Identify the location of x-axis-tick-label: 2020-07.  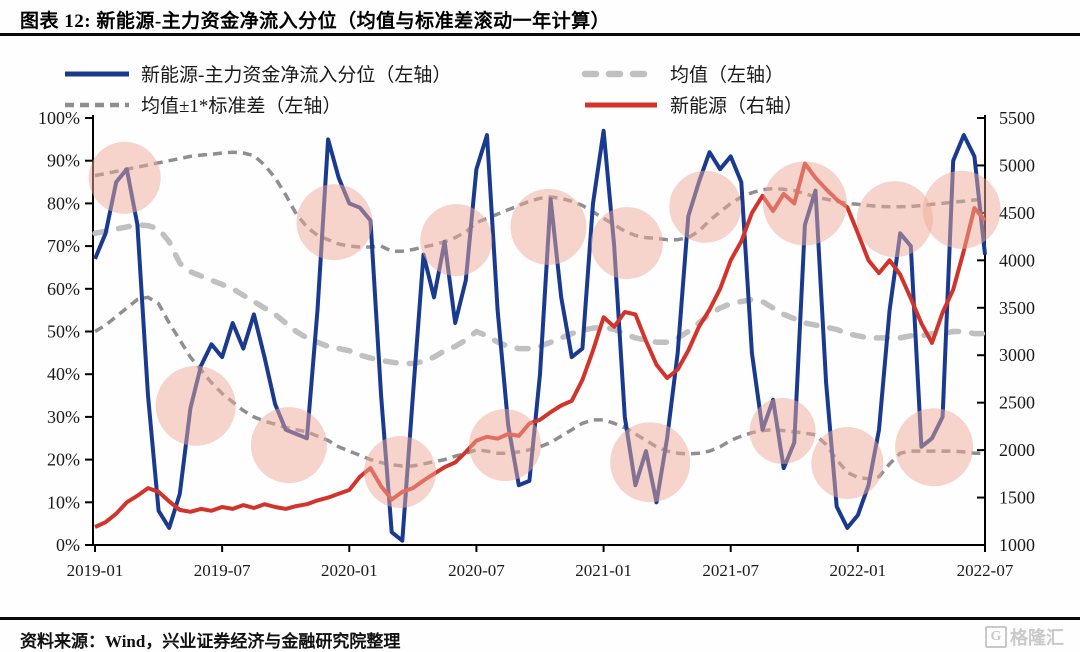
(476, 570).